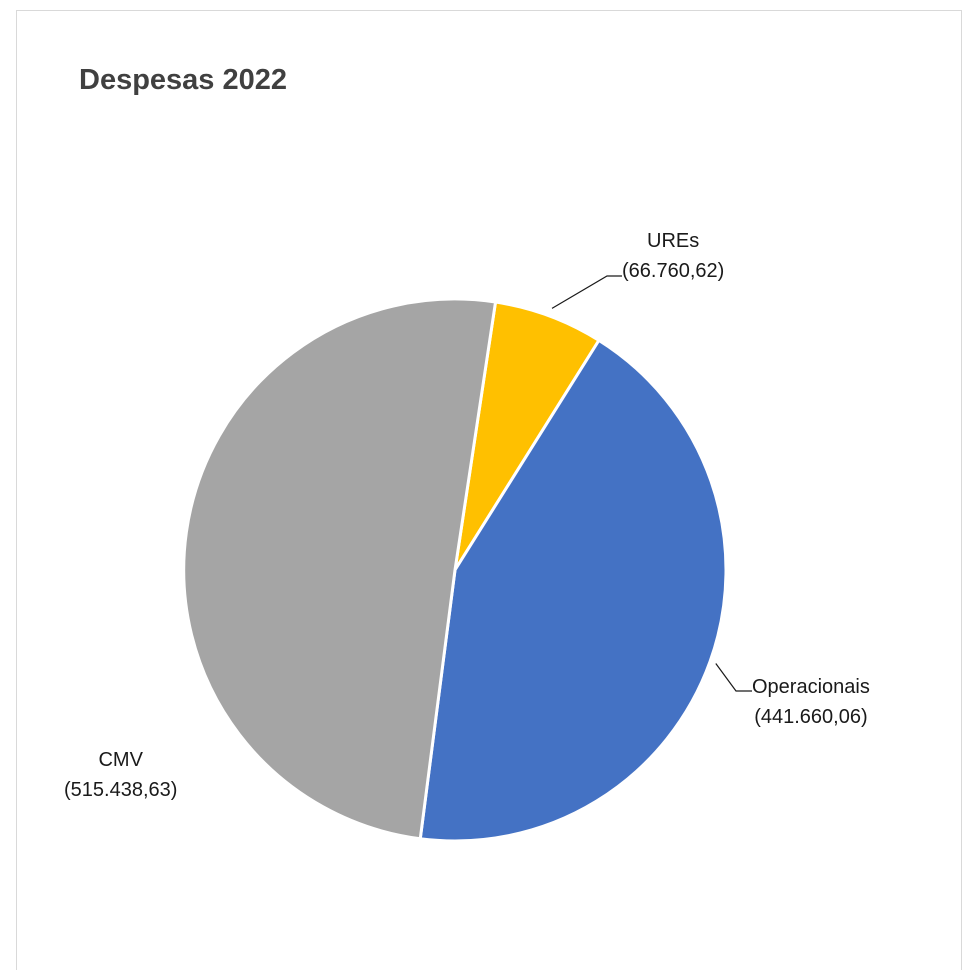 The image size is (964, 970). I want to click on chart-title: Despesas 2022, so click(183, 80).